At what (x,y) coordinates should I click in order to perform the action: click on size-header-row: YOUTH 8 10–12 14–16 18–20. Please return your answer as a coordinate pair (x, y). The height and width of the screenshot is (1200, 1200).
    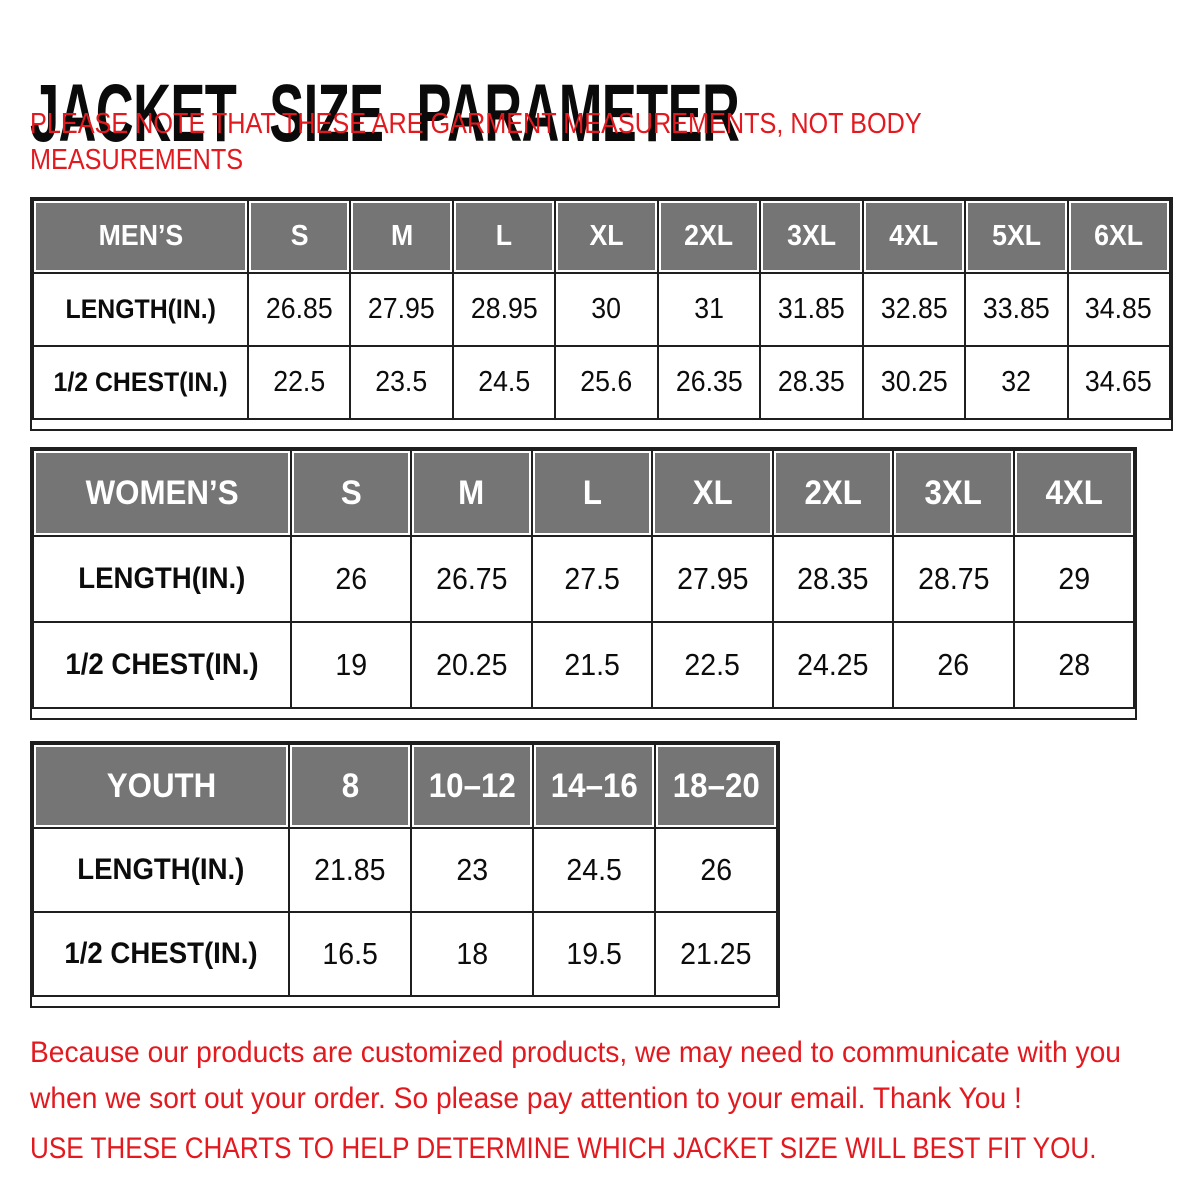
    Looking at the image, I should click on (405, 786).